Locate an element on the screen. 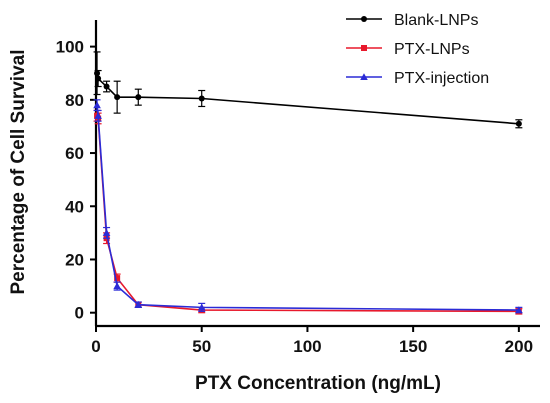 The image size is (550, 403). legend-item: PTX-LNPs is located at coordinates (408, 49).